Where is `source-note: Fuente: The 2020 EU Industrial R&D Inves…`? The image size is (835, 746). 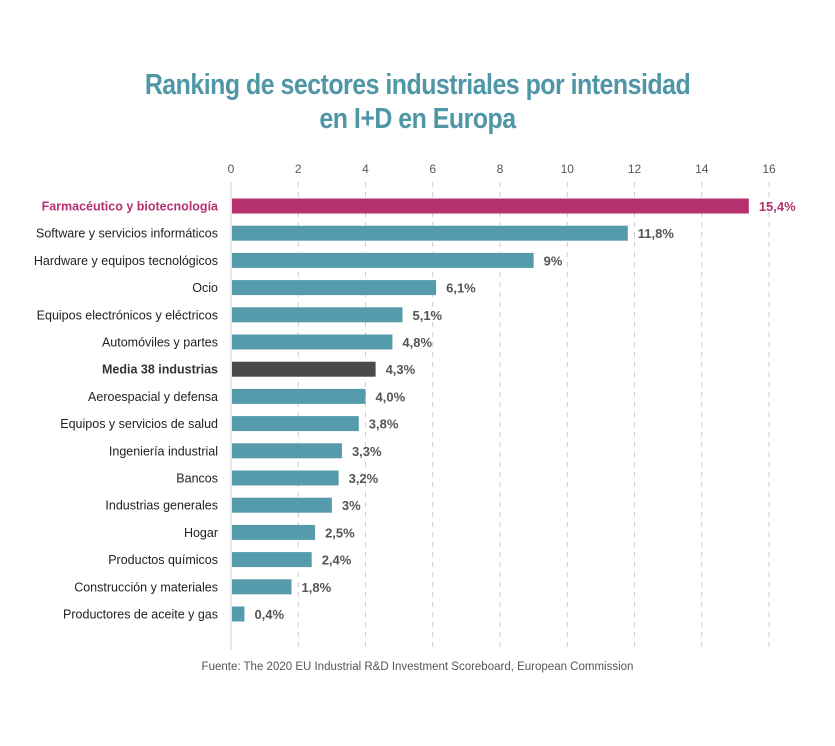
source-note: Fuente: The 2020 EU Industrial R&D Inves… is located at coordinates (417, 667).